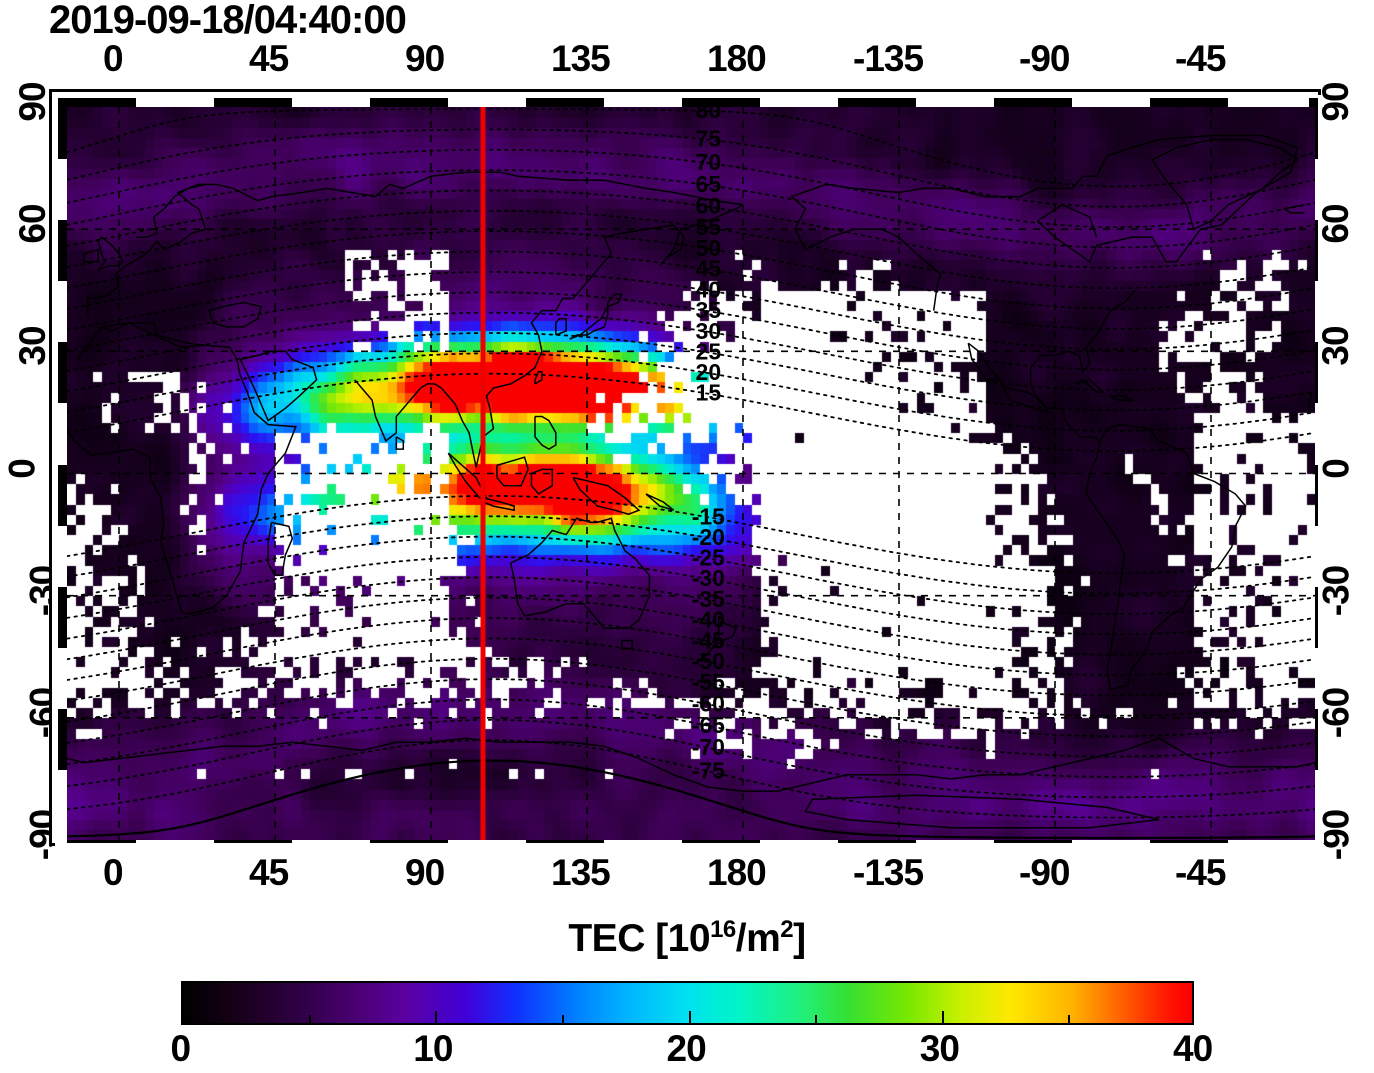 The height and width of the screenshot is (1073, 1374). What do you see at coordinates (181, 1048) in the screenshot?
I see `colorbar-label-0: 0` at bounding box center [181, 1048].